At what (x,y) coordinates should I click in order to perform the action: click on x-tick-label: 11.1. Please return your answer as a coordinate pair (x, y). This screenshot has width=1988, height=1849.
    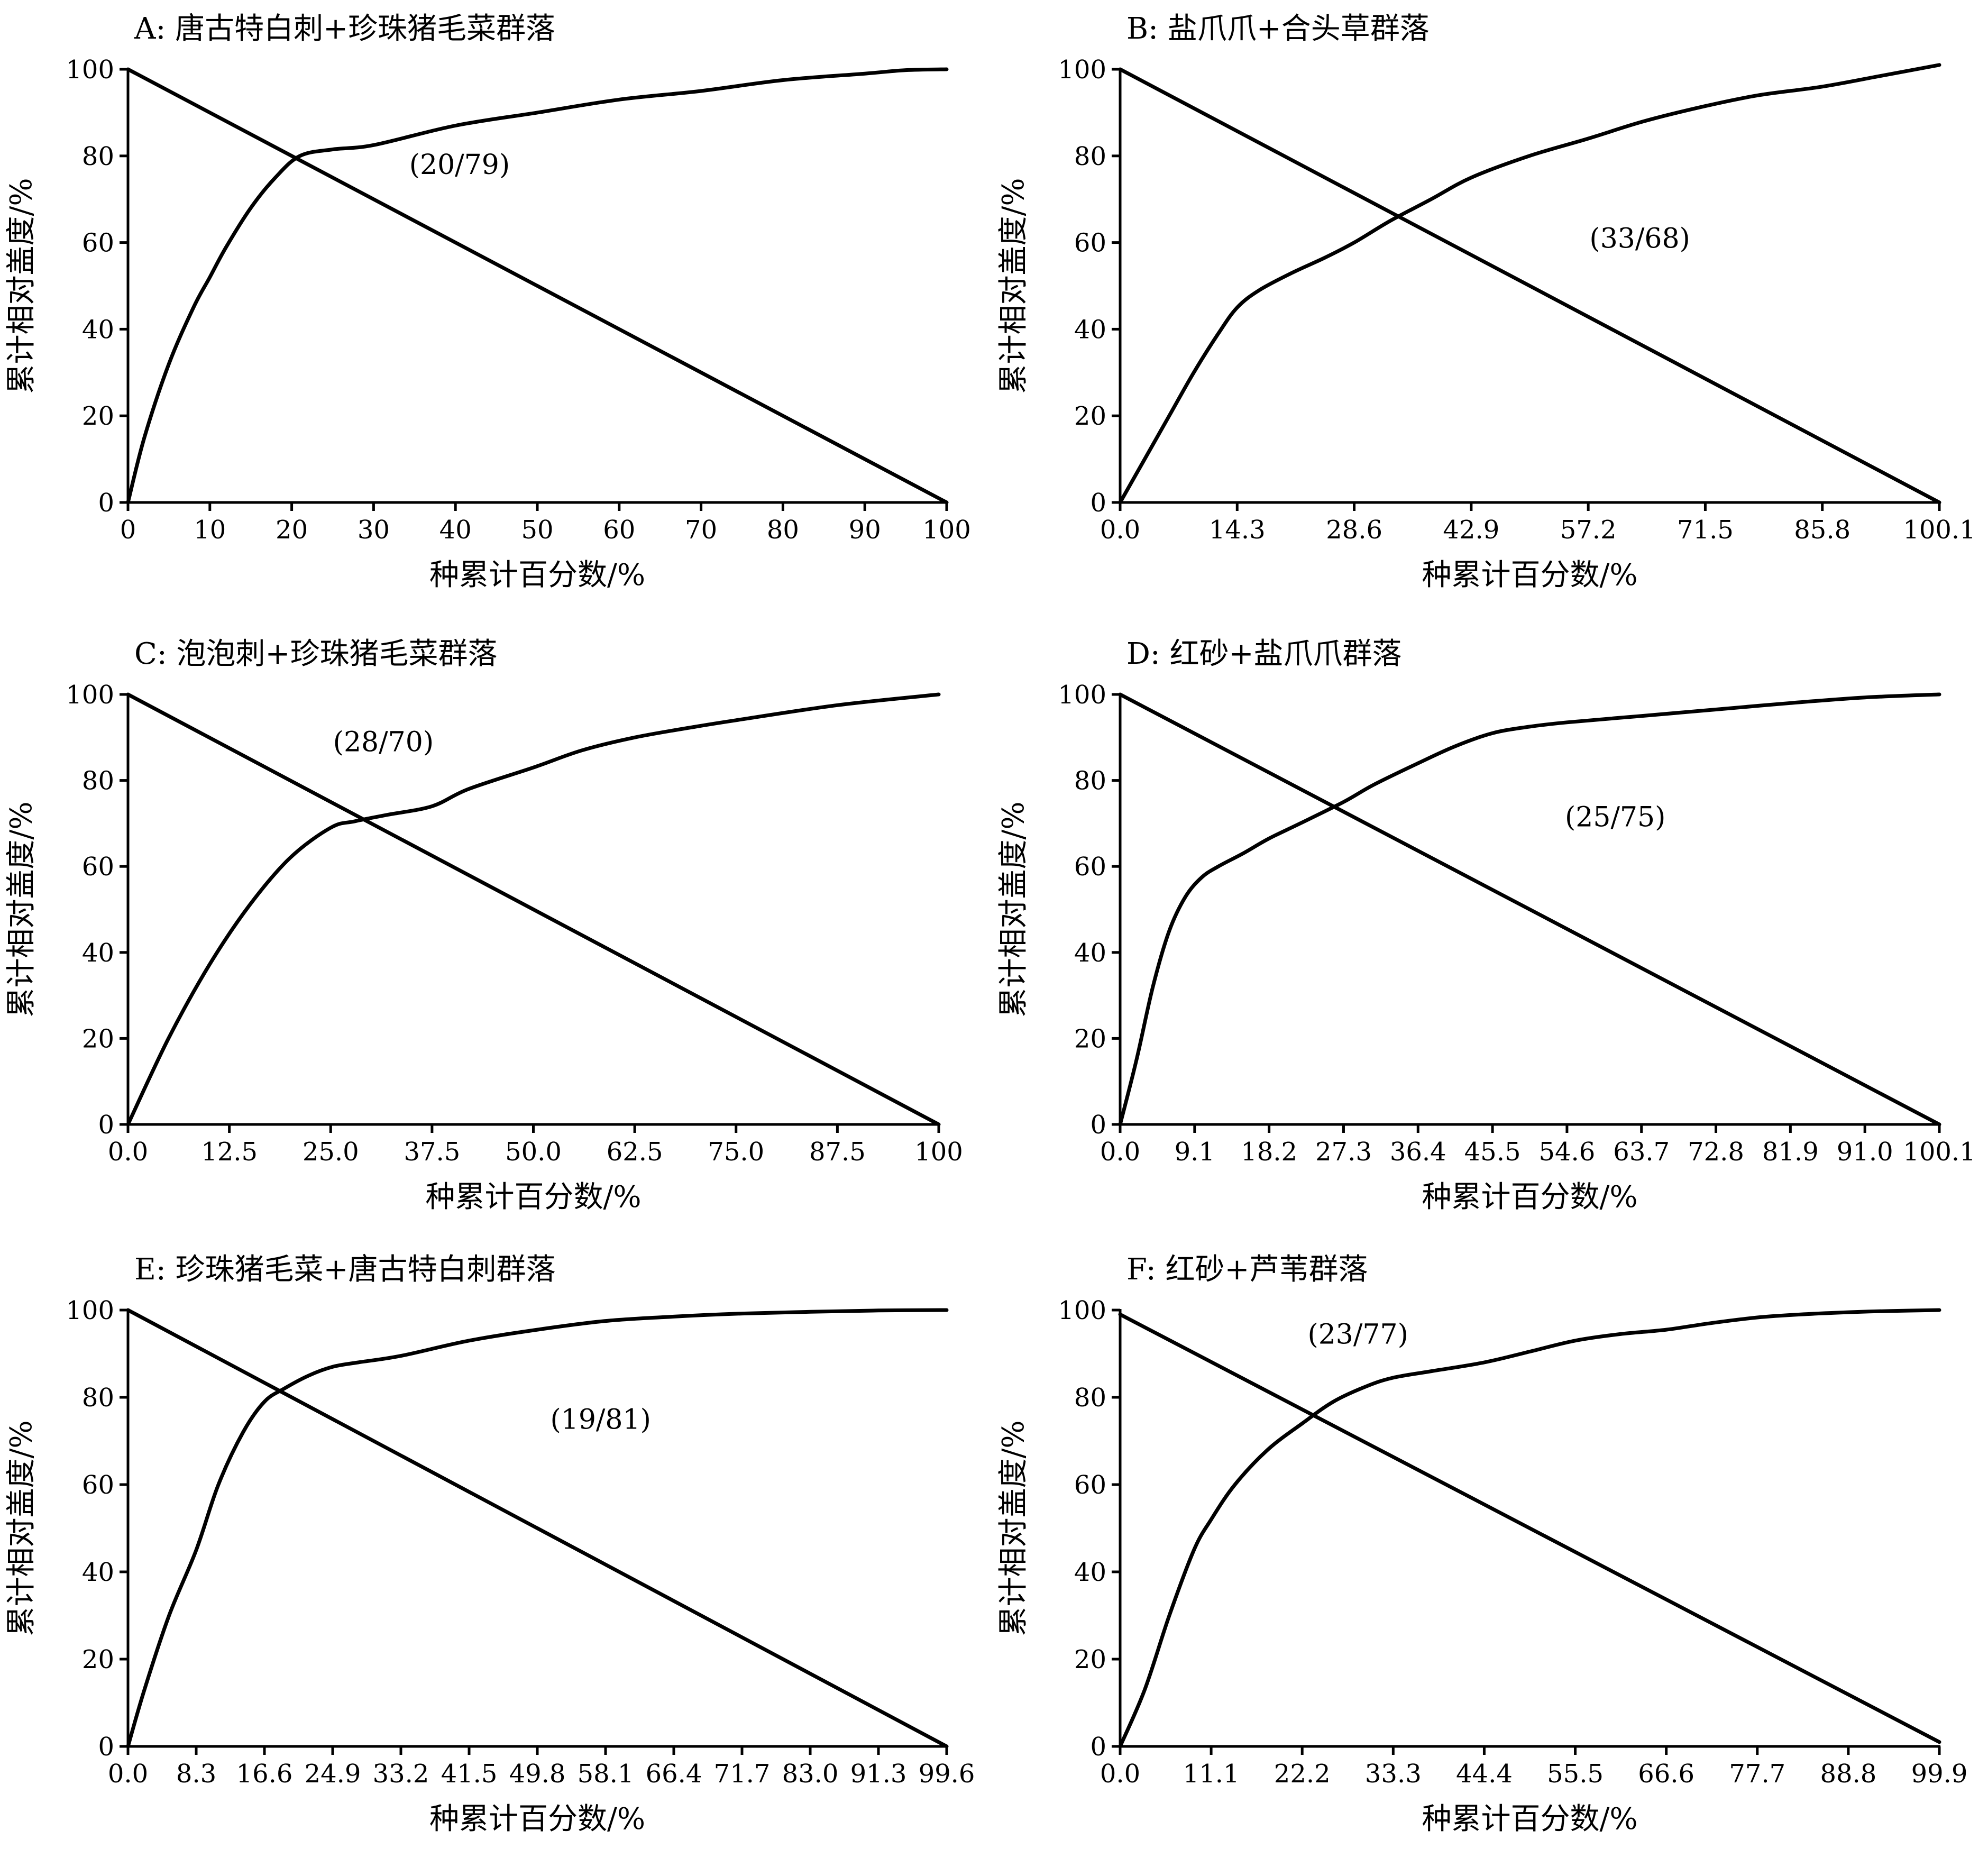
    Looking at the image, I should click on (1211, 1774).